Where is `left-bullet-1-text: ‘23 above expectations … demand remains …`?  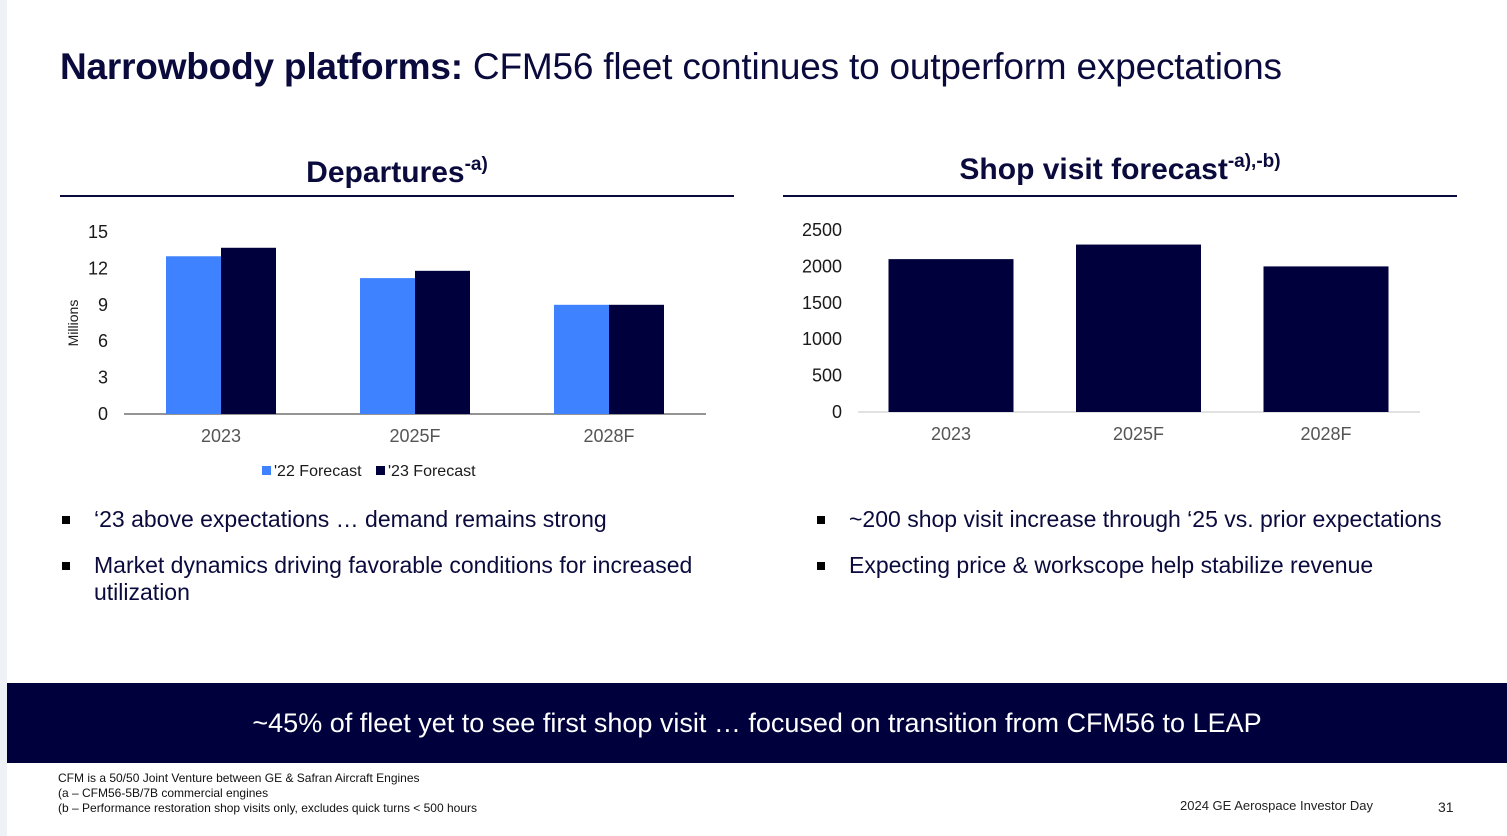
left-bullet-1-text: ‘23 above expectations … demand remains … is located at coordinates (350, 519).